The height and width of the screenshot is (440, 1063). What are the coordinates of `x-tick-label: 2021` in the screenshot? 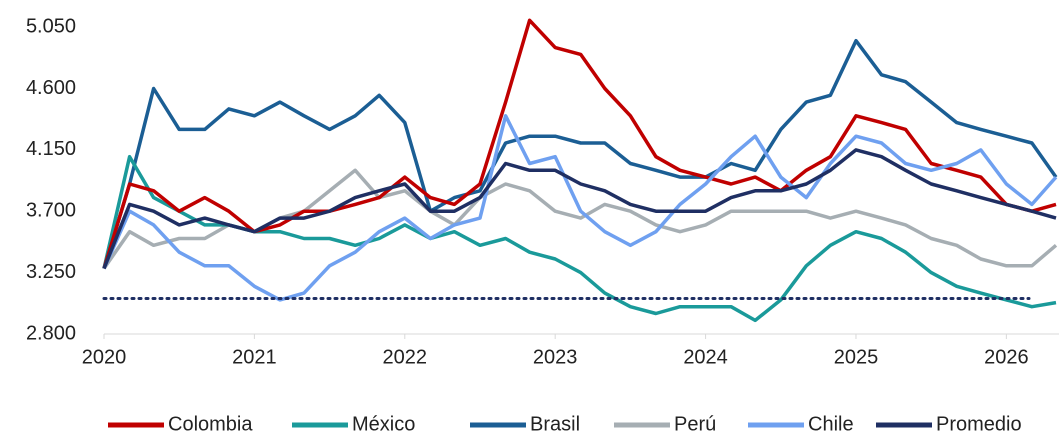 It's located at (254, 357).